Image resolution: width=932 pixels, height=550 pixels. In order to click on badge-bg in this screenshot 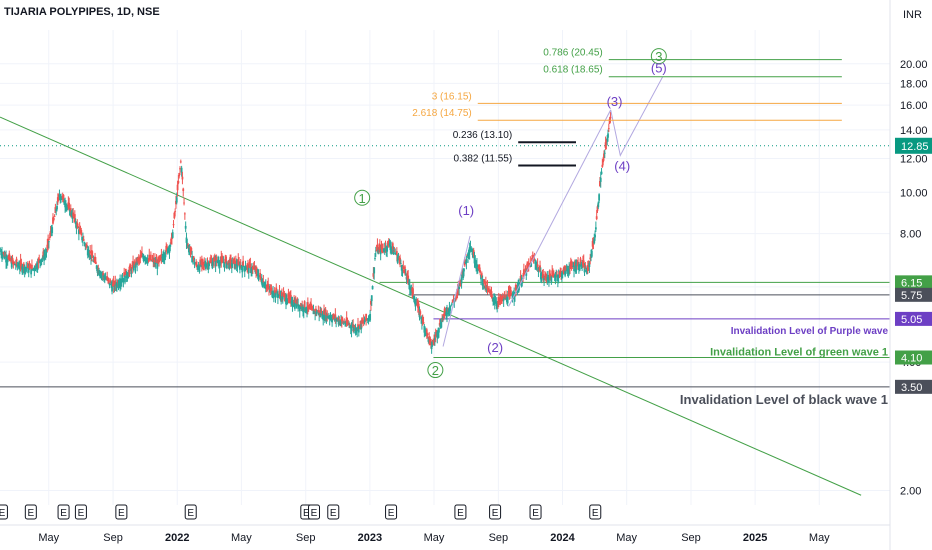, I will do `click(913, 386)`.